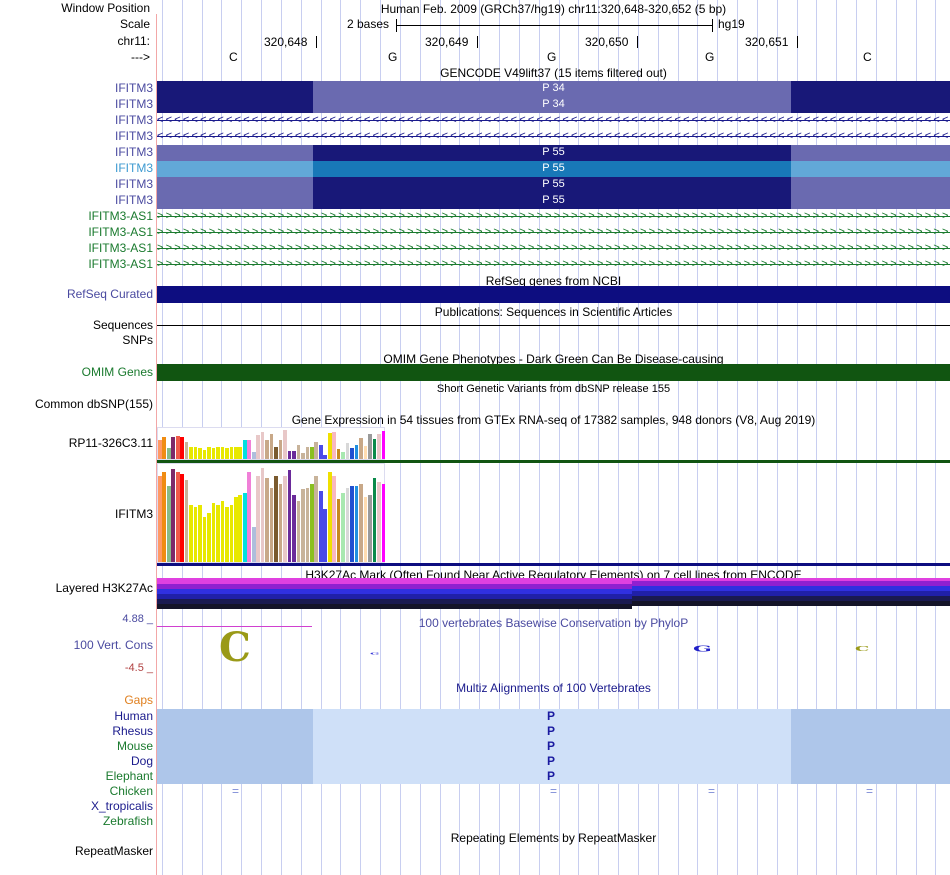 The image size is (950, 875). What do you see at coordinates (93, 404) in the screenshot?
I see `common-dbsnp-label: Common dbSNP(155)` at bounding box center [93, 404].